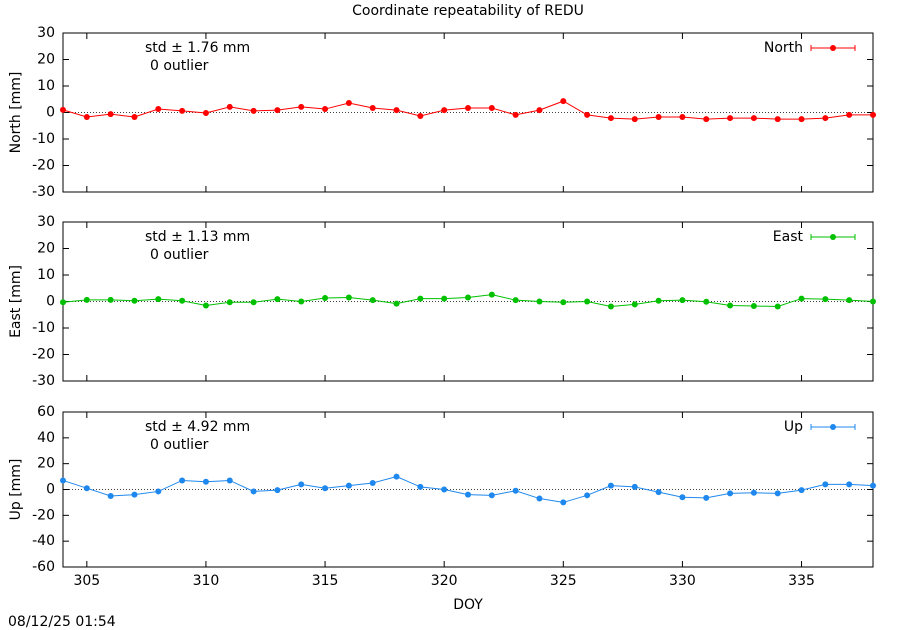  I want to click on std-annotation: std ± 4.92 mm, so click(197, 427).